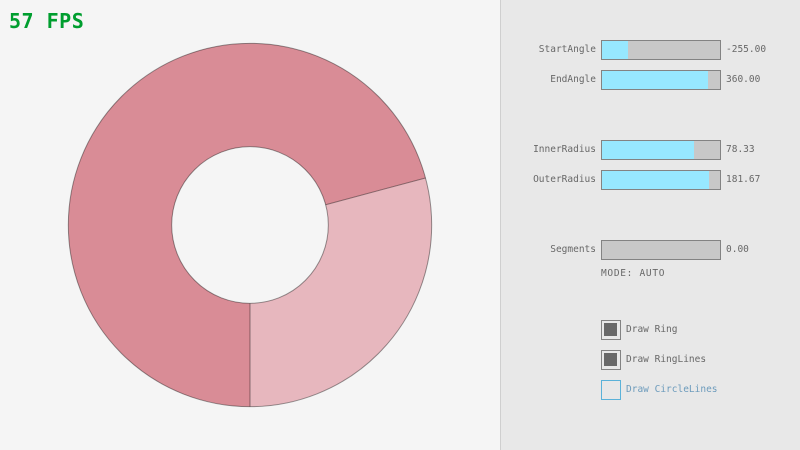  I want to click on inner-radius-slider-fill, so click(648, 150).